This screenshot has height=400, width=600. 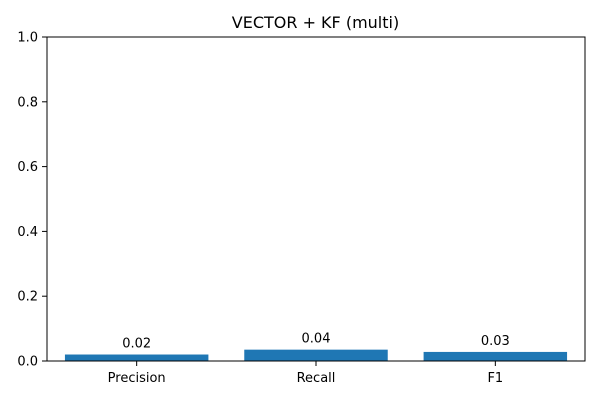 I want to click on bar-precision, so click(x=136, y=357).